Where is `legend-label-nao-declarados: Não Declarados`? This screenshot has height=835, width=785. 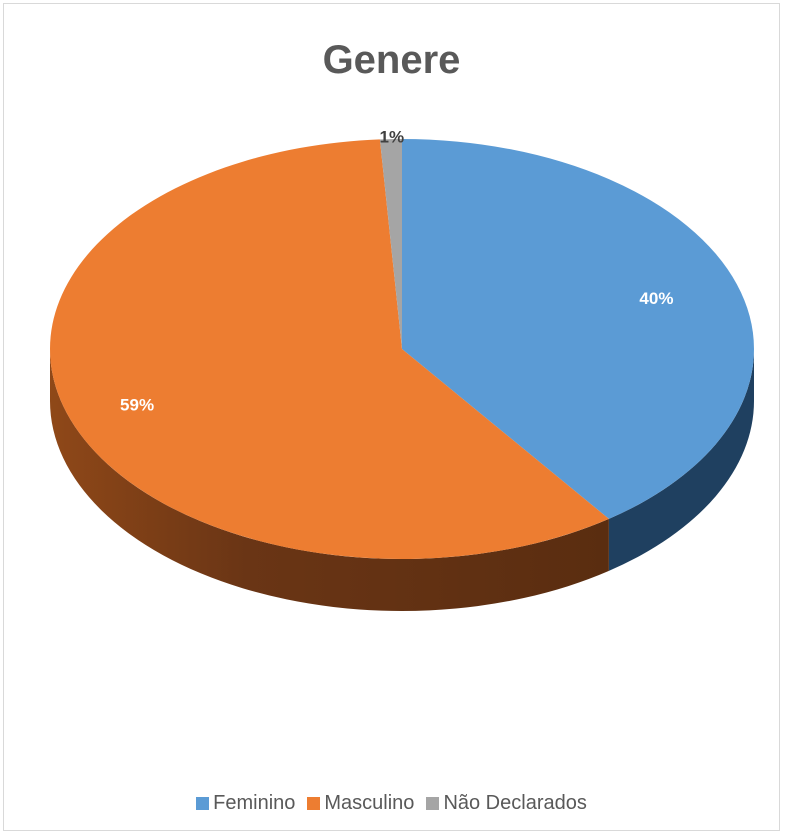 legend-label-nao-declarados: Não Declarados is located at coordinates (515, 803).